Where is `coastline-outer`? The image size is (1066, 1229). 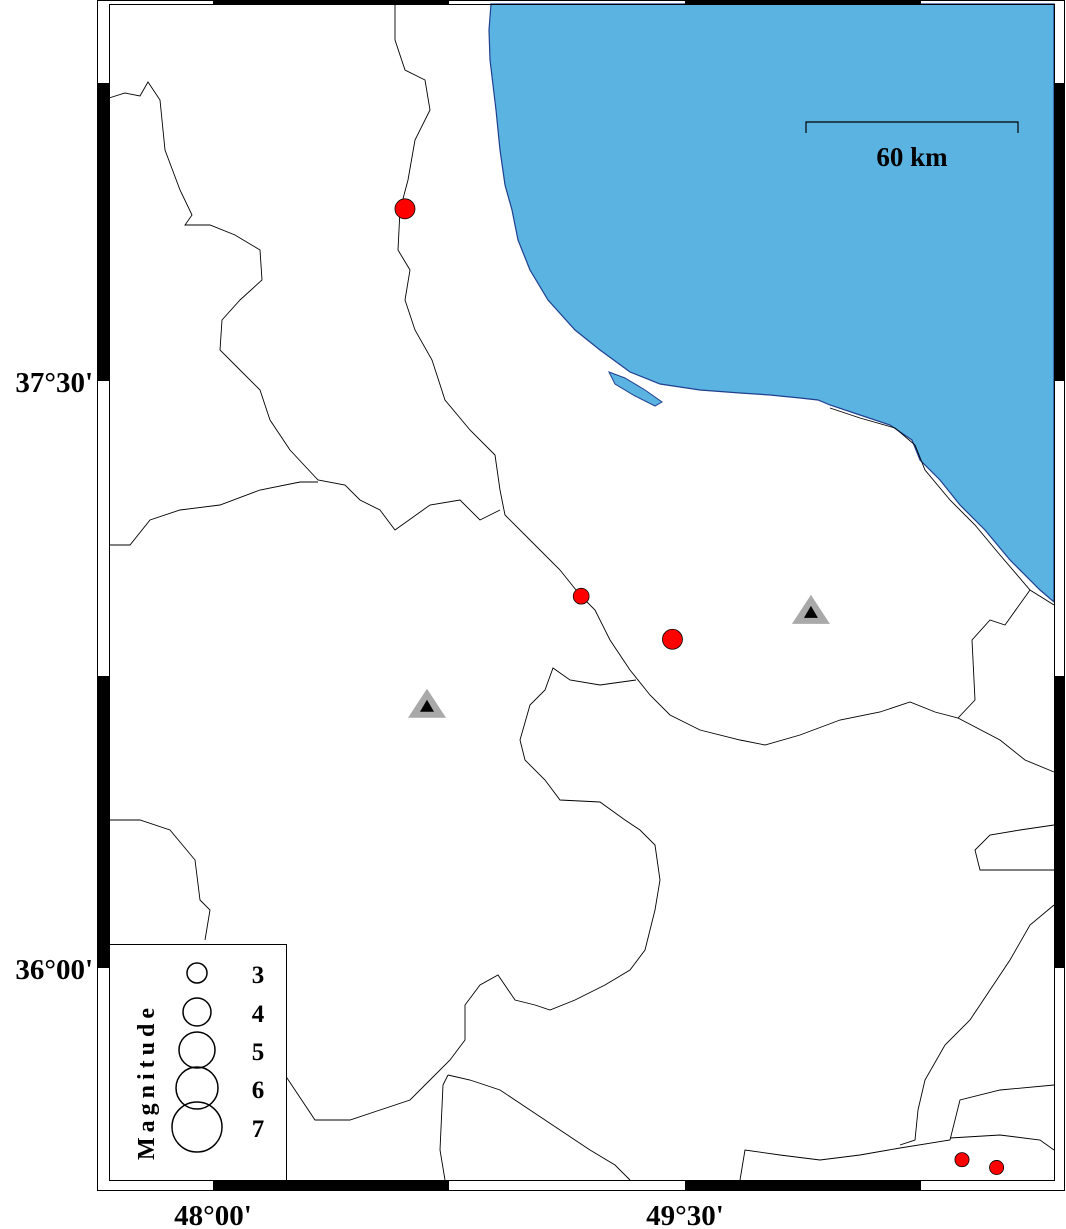
coastline-outer is located at coordinates (942, 506).